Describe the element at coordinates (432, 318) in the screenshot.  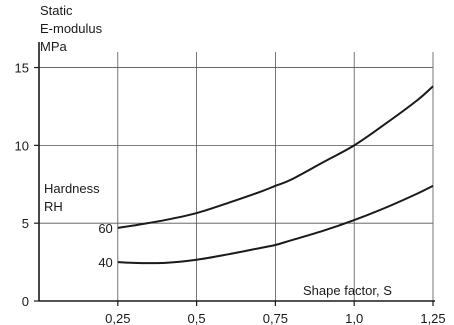
I see `x-tick-label-4: 1,25` at that location.